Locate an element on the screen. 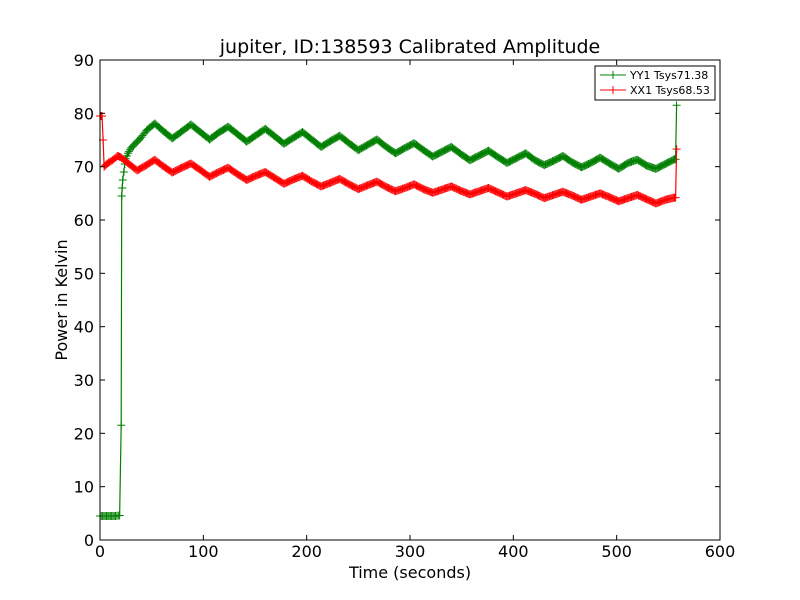 This screenshot has height=600, width=800. legend: YY1 Tsys71.38 XX1 Tsys68.53 is located at coordinates (655, 83).